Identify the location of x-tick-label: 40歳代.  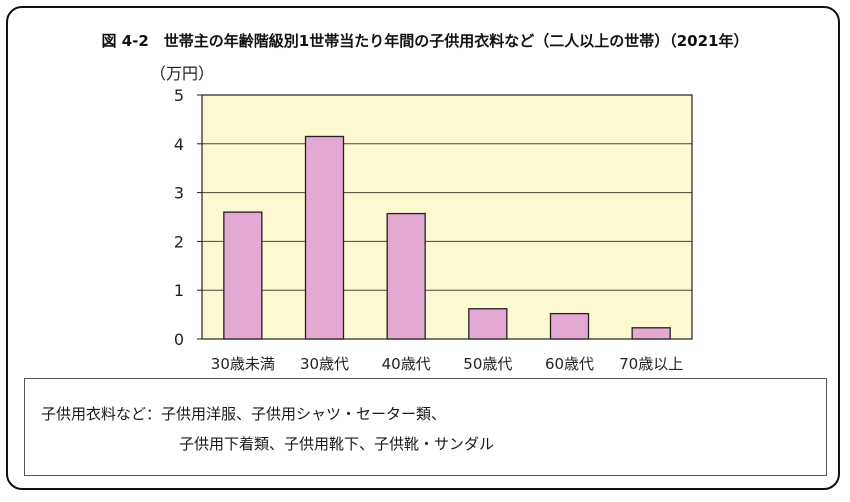
(406, 364).